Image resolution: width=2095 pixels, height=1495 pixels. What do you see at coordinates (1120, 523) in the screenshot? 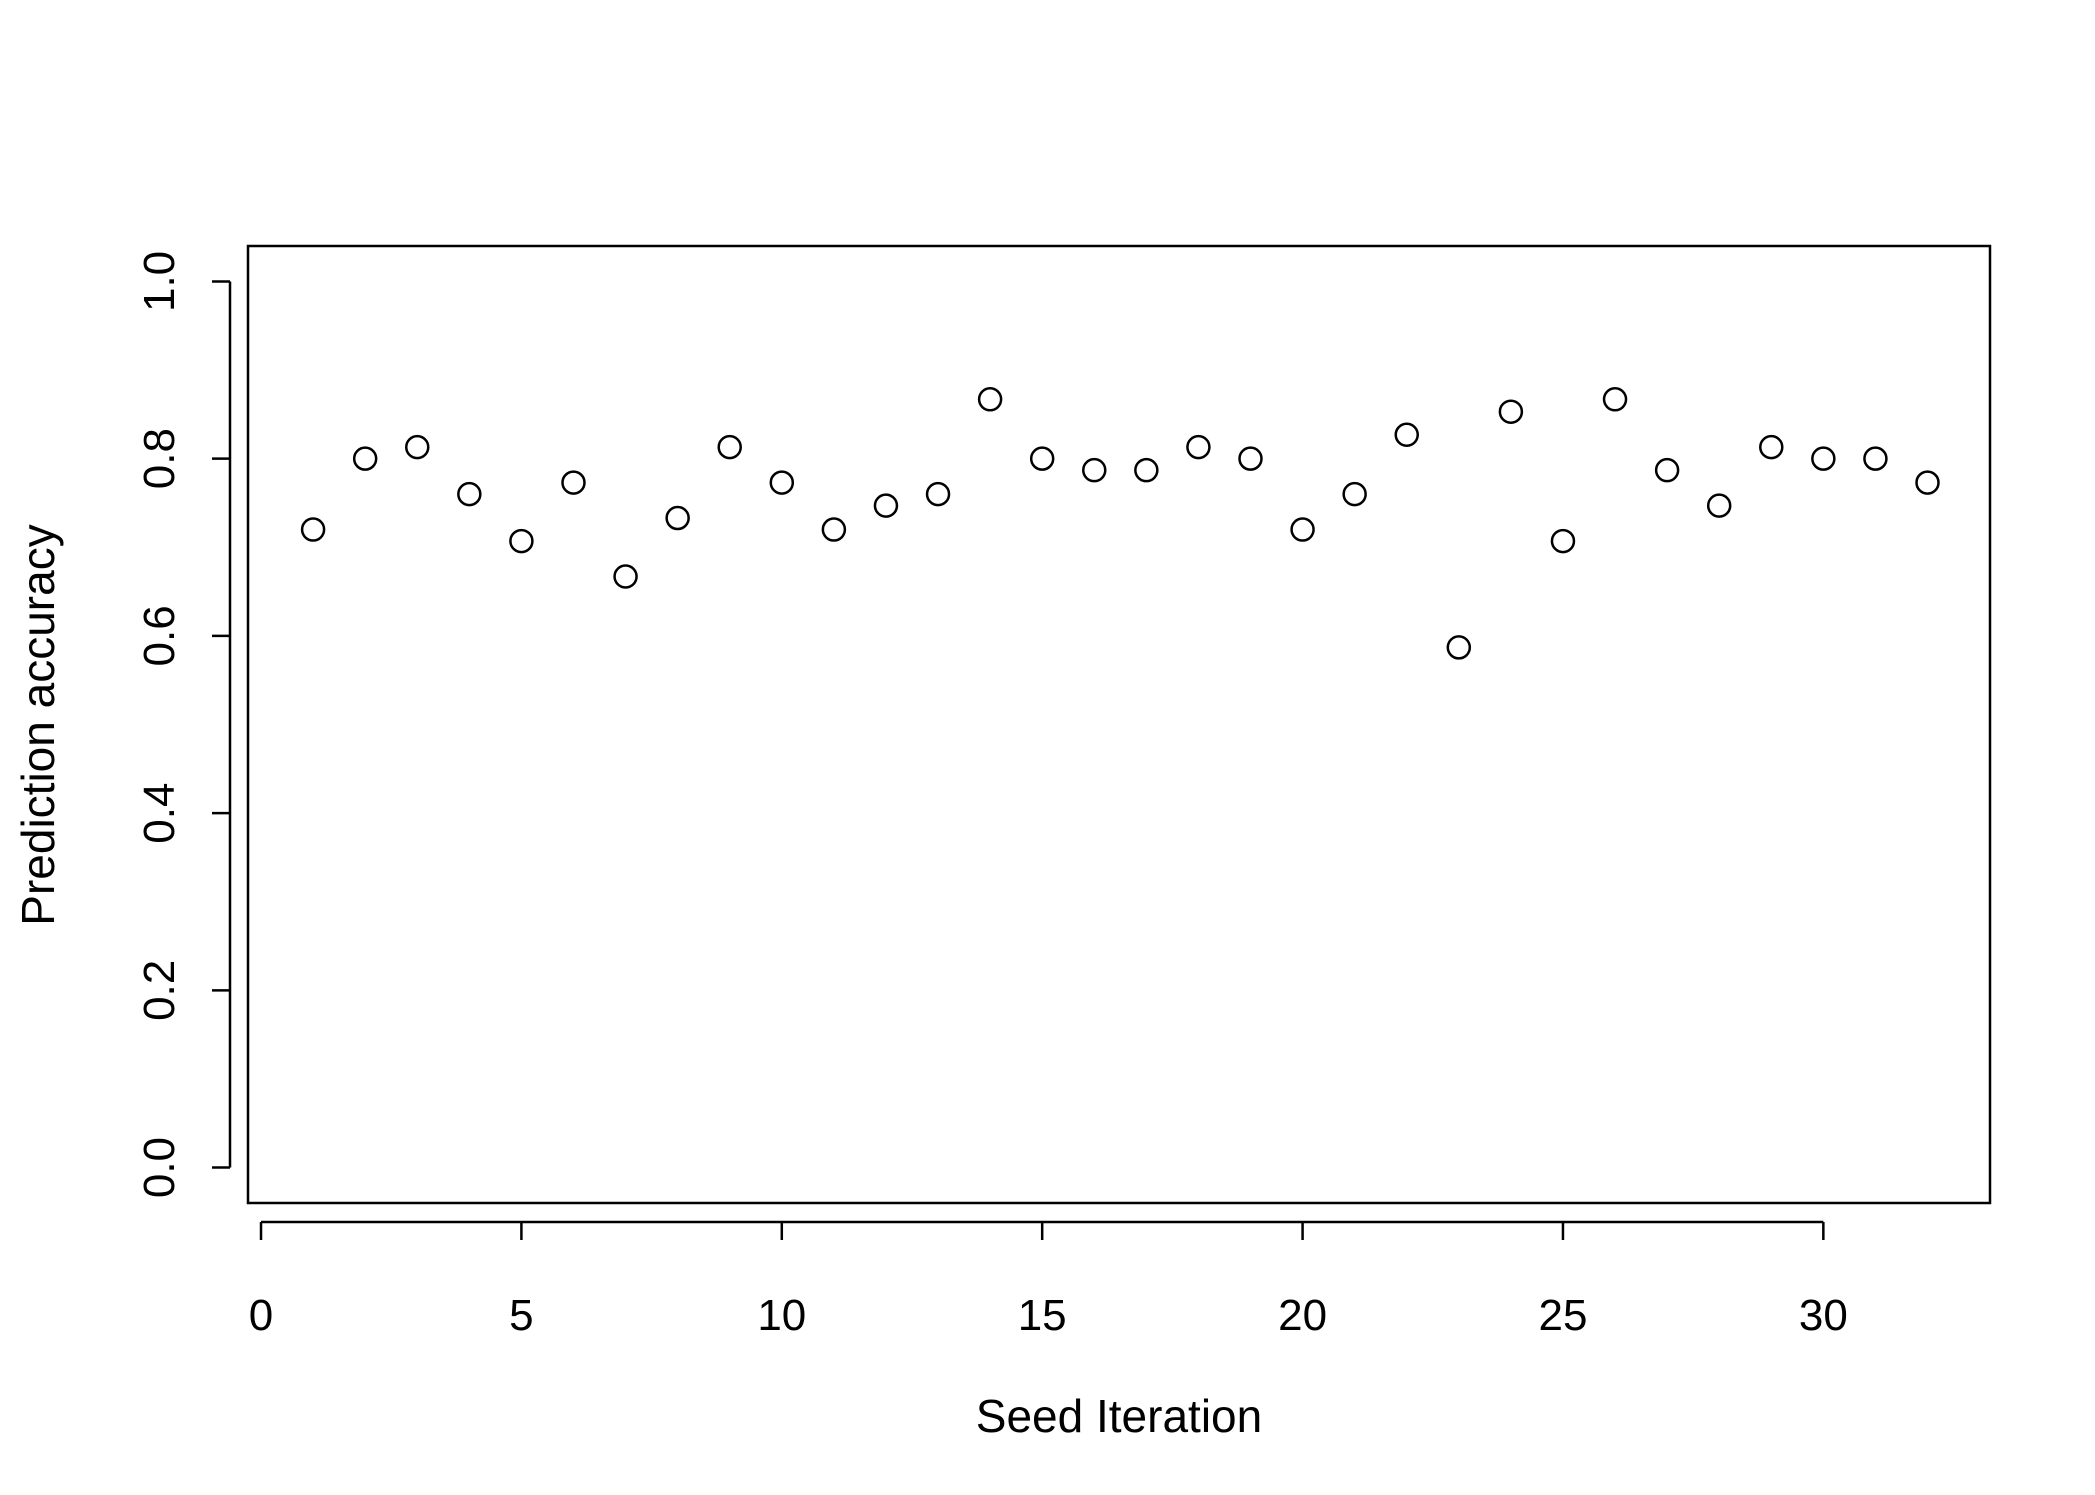
I see `data-points` at bounding box center [1120, 523].